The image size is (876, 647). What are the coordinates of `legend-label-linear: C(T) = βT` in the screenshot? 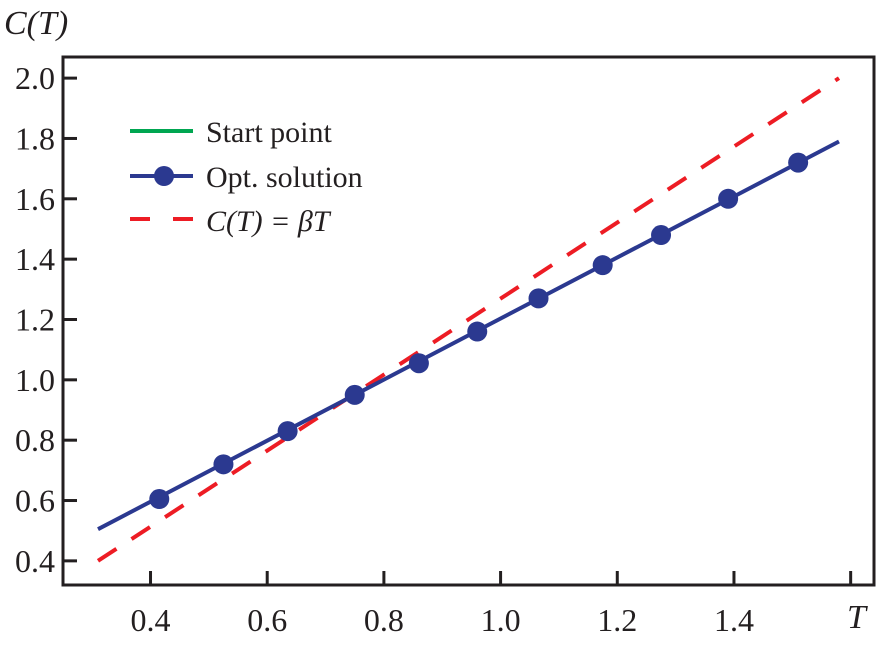 It's located at (269, 221).